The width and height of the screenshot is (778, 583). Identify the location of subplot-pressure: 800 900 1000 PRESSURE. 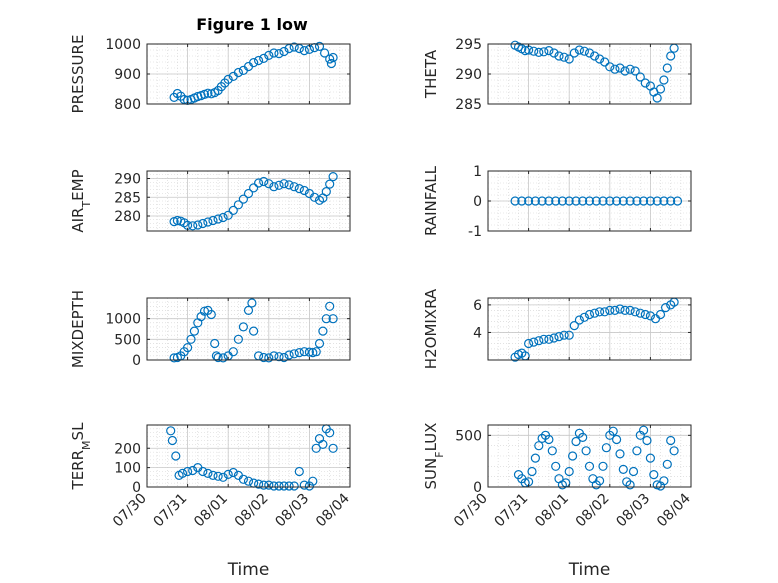
(210, 74).